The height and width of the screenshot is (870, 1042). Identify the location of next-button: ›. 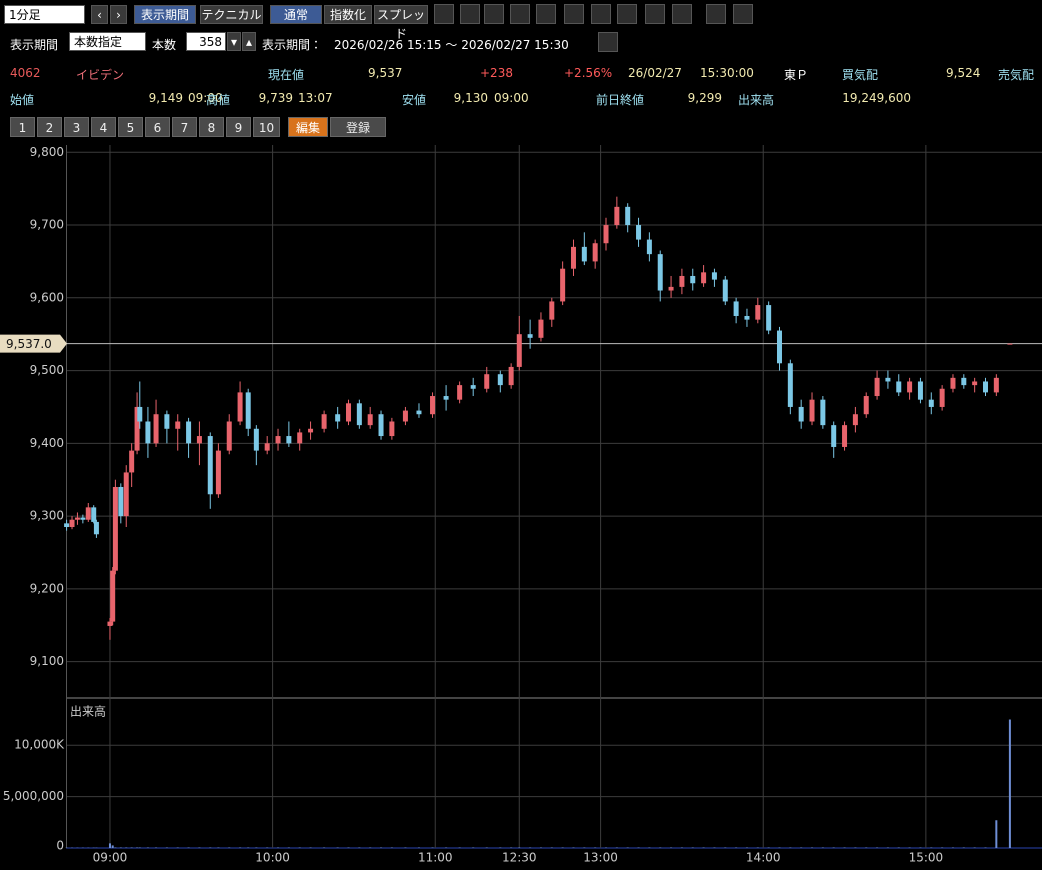
(118, 14).